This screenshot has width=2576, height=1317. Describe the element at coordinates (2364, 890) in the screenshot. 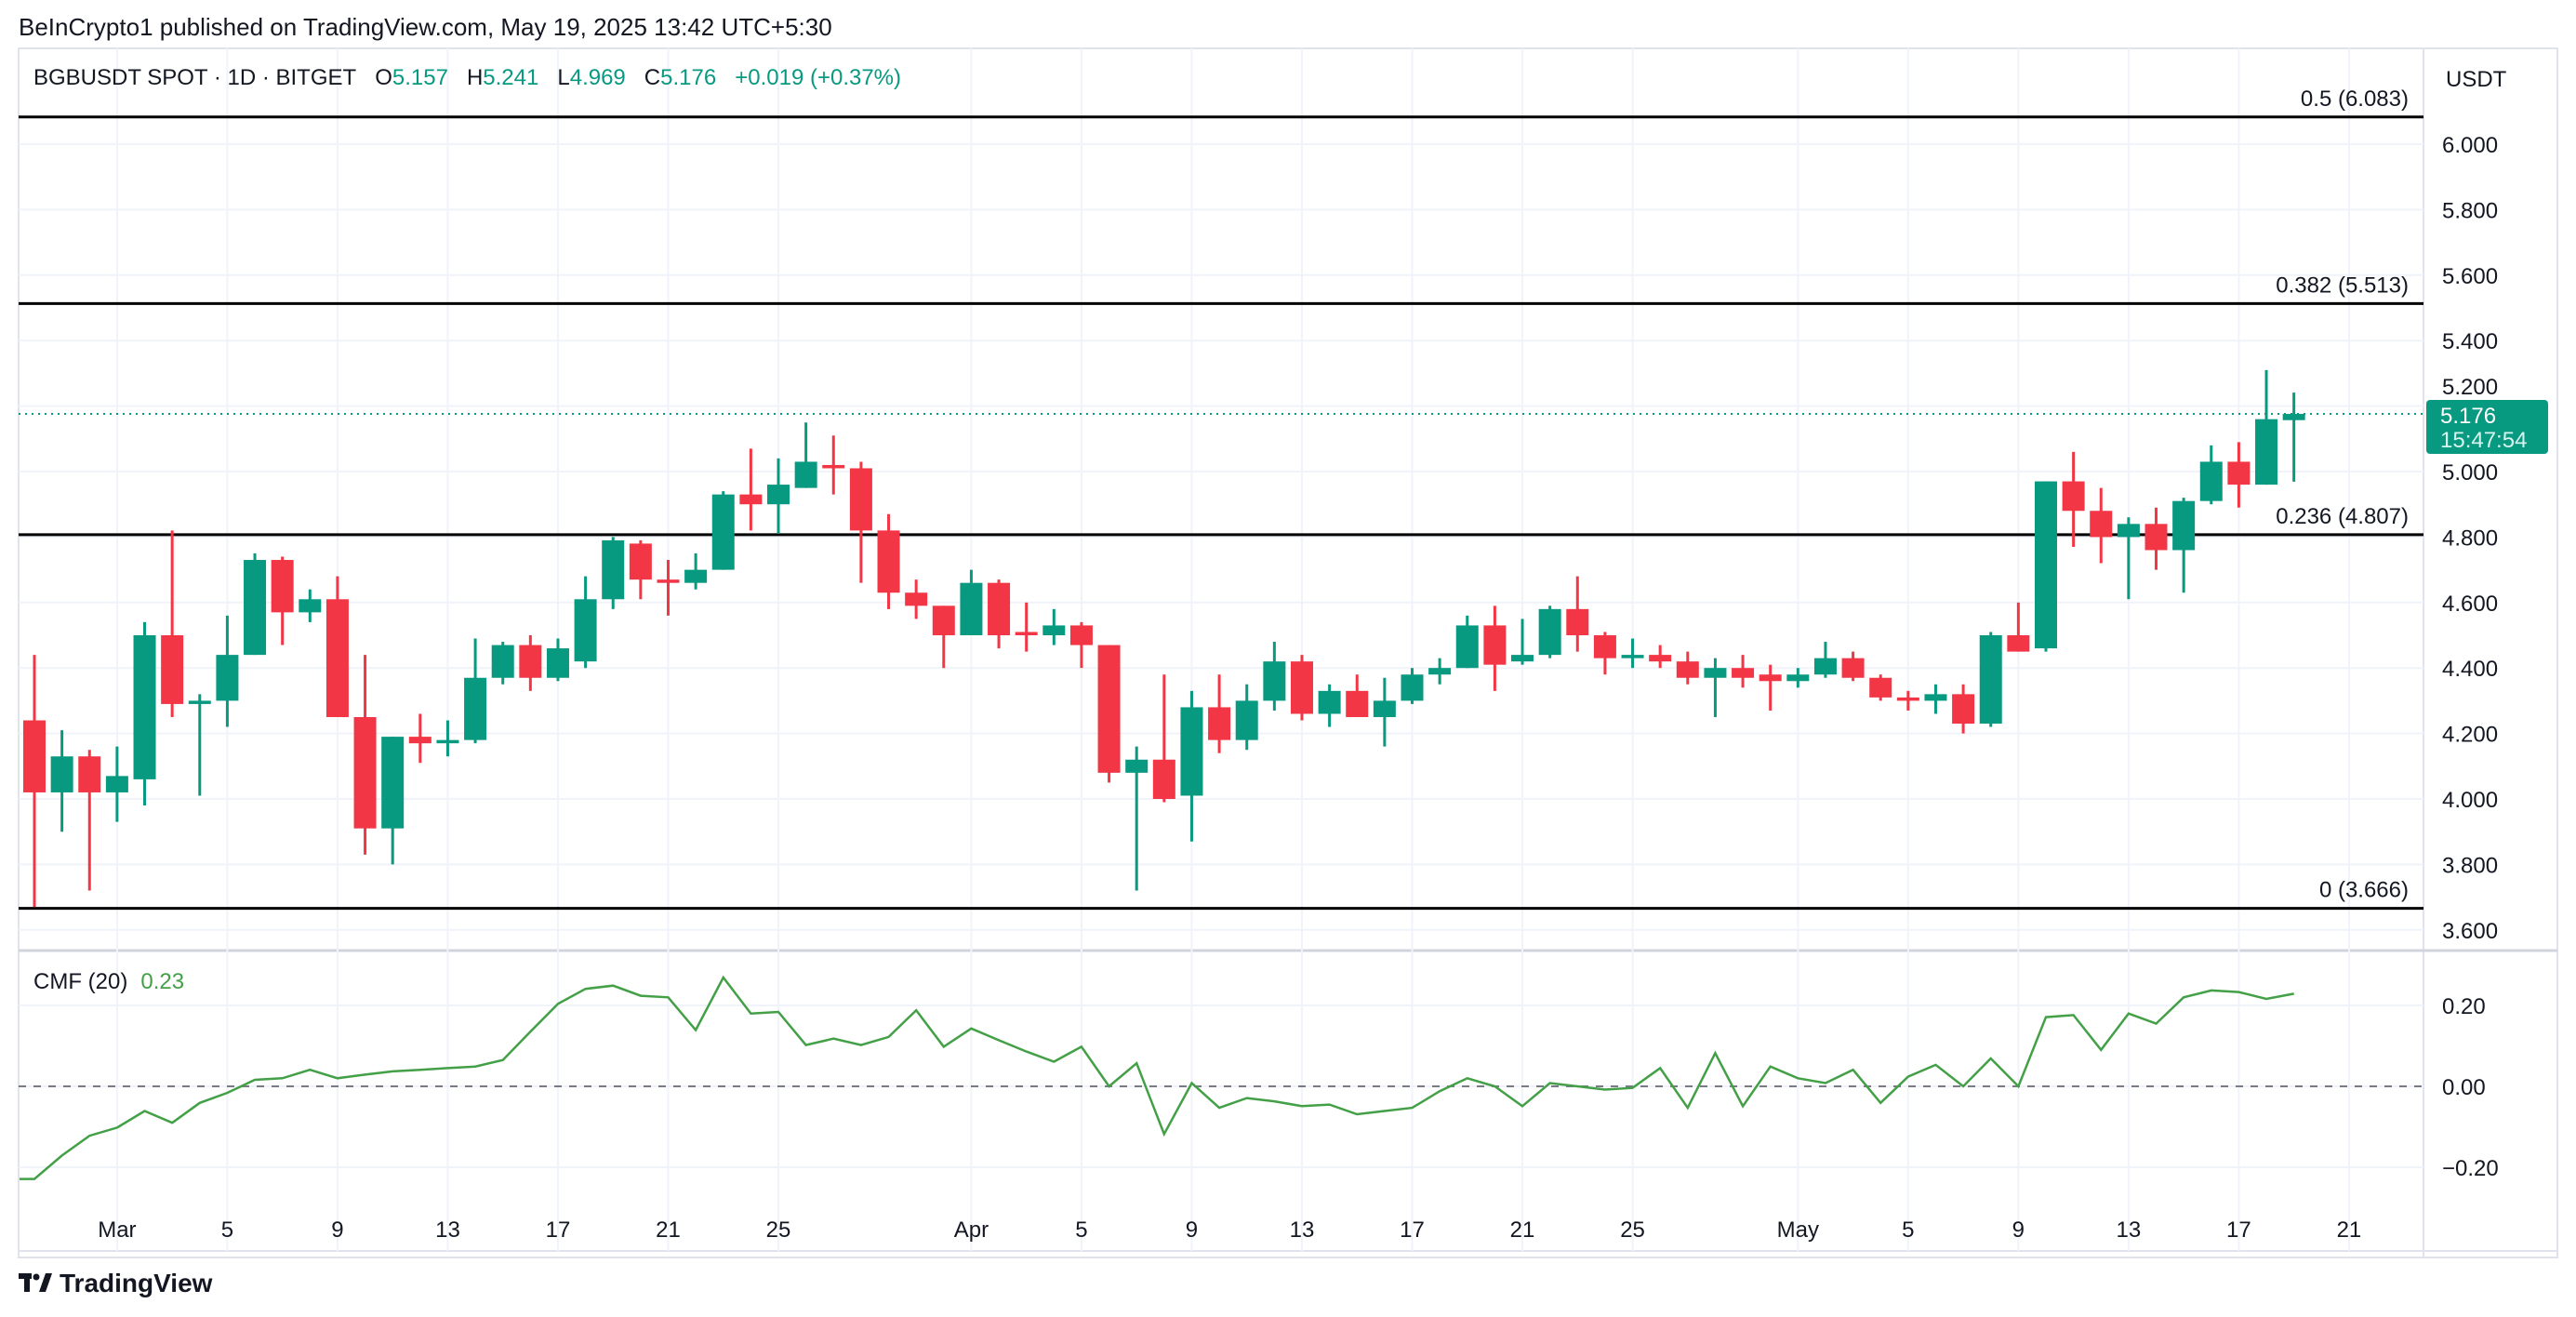

I see `fib-label: 0 (3.666)` at that location.